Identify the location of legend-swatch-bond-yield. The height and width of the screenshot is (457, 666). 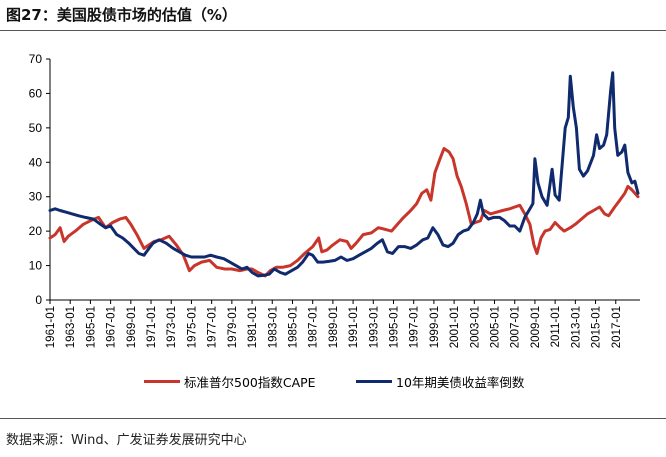
(374, 381).